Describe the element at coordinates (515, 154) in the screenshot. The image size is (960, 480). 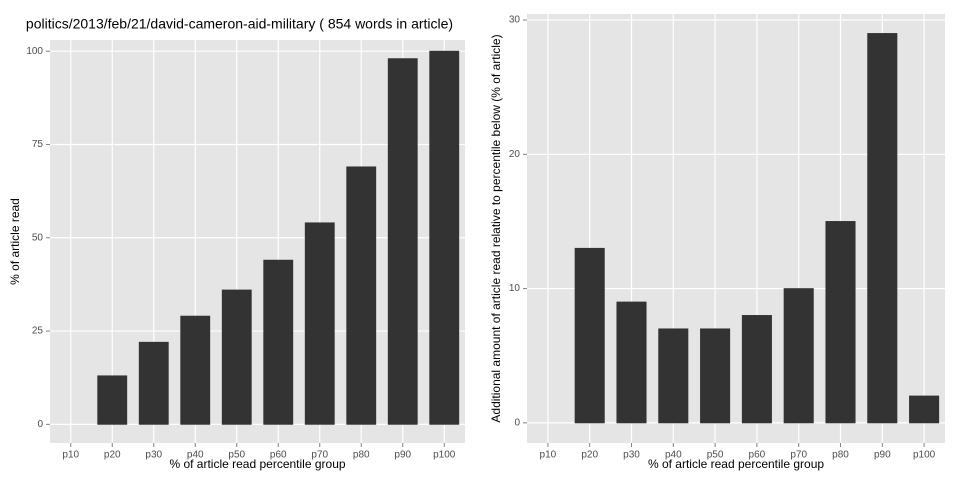
I see `y-tick-label: 20` at that location.